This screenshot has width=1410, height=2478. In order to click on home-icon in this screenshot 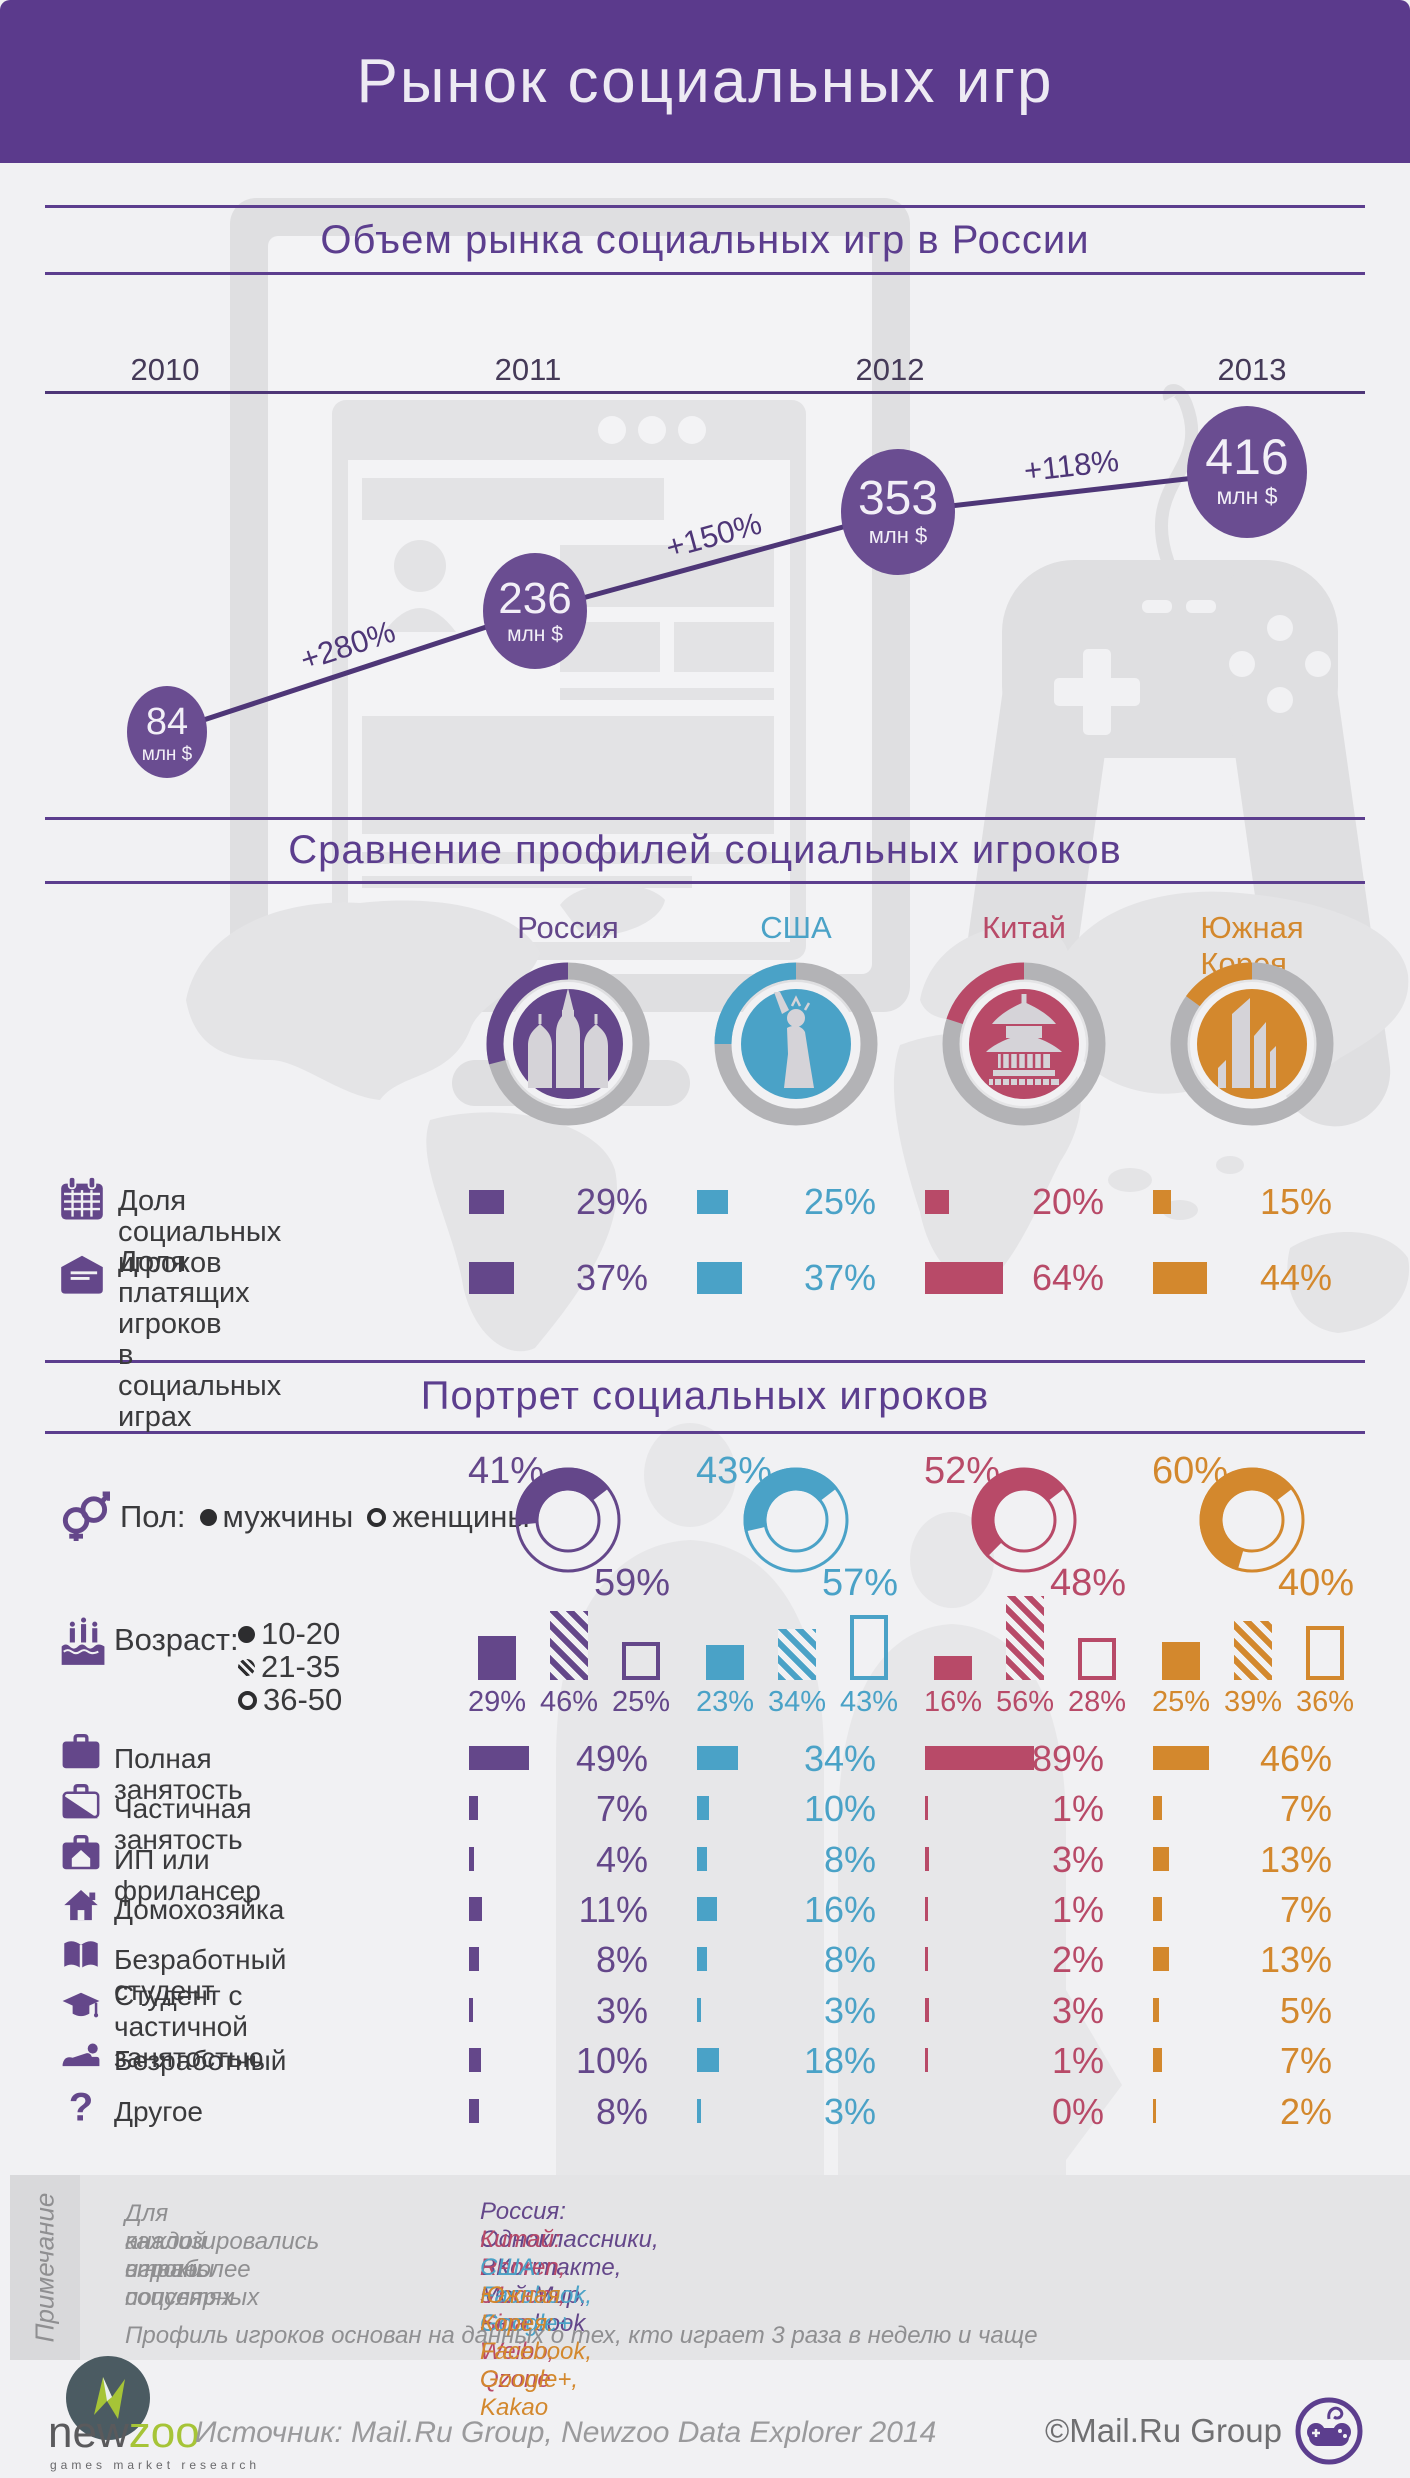, I will do `click(81, 1905)`.